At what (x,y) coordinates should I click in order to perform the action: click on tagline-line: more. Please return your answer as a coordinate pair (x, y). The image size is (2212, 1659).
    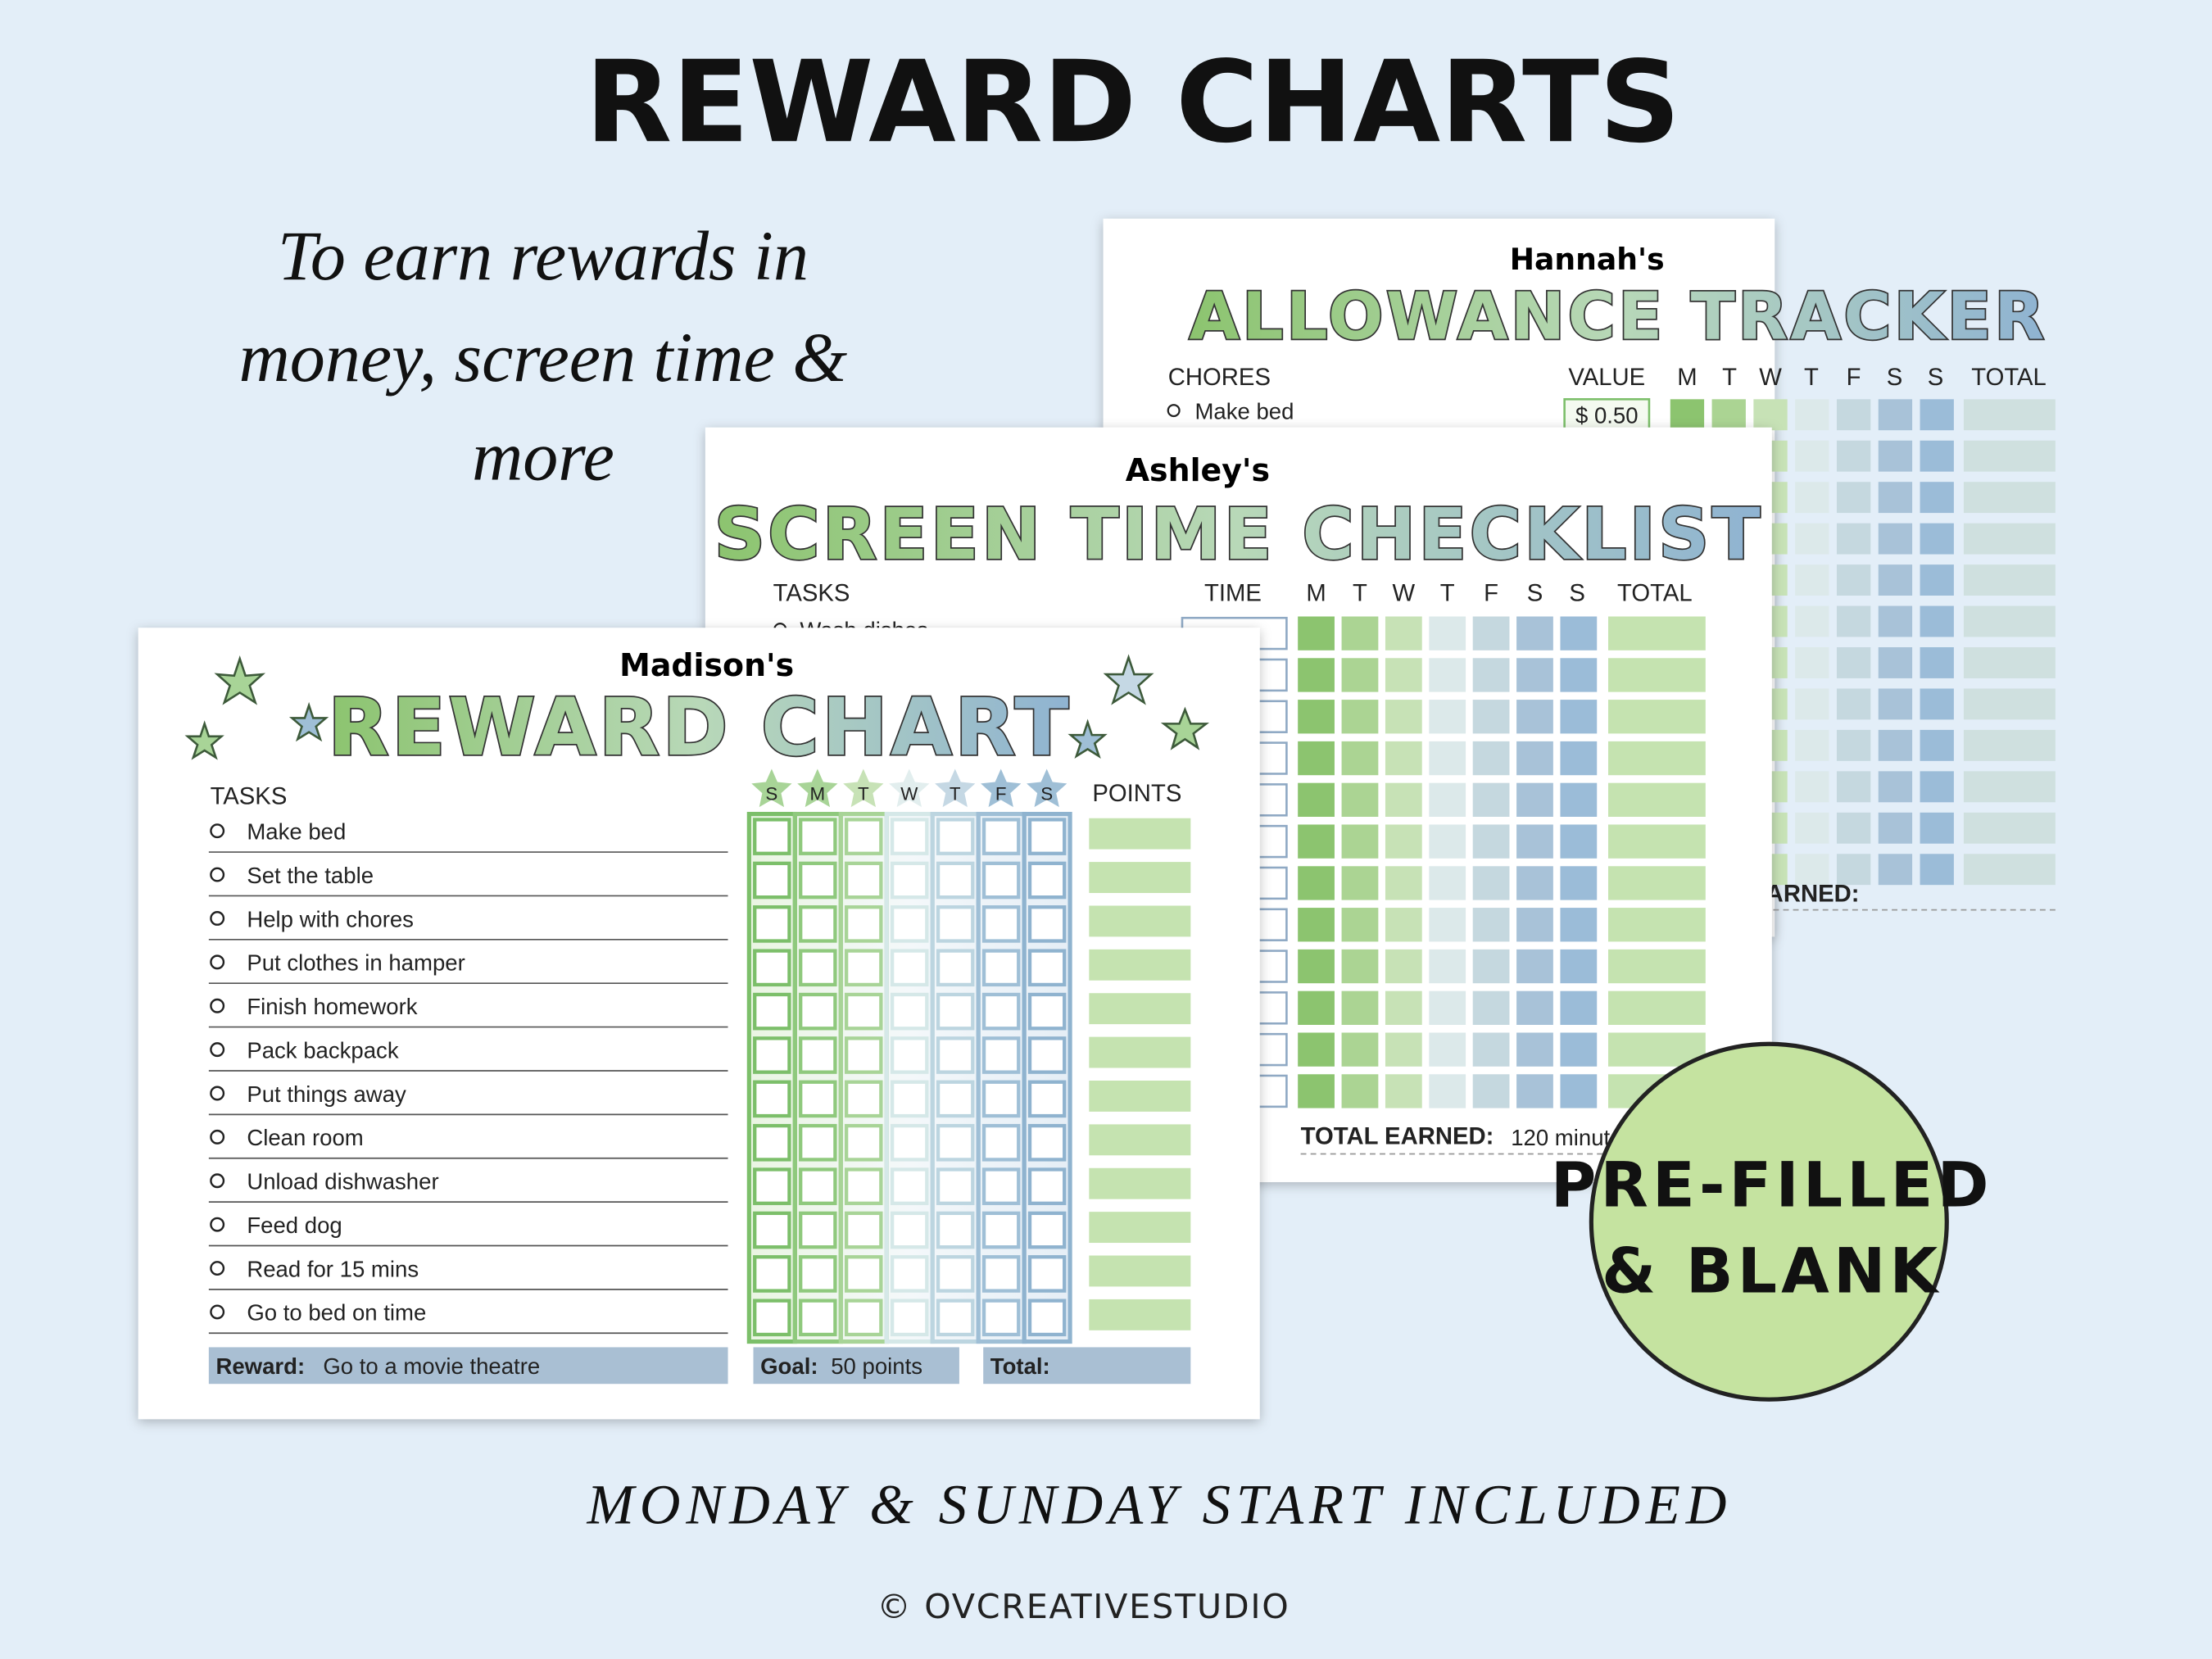
    Looking at the image, I should click on (543, 455).